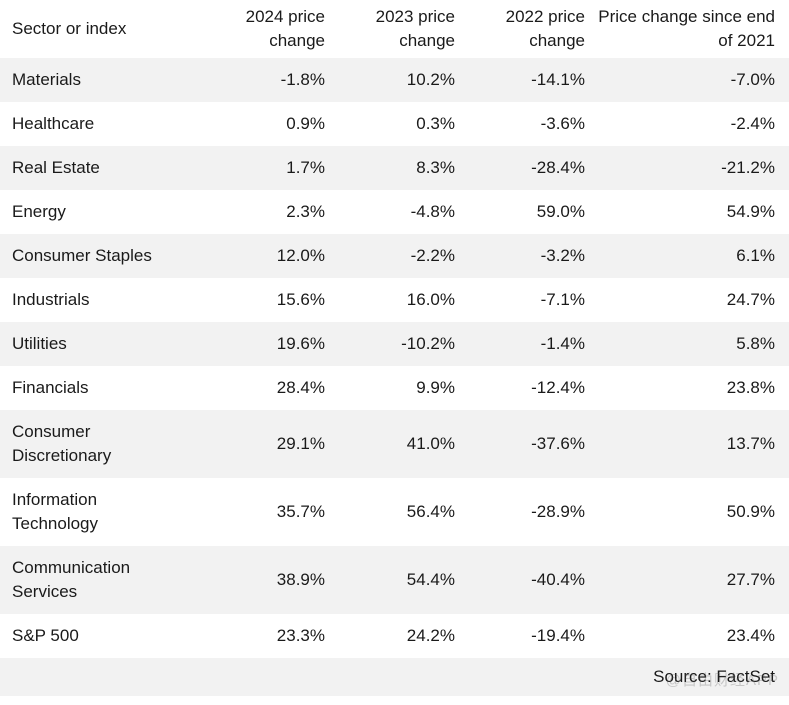 The width and height of the screenshot is (789, 705). What do you see at coordinates (300, 343) in the screenshot?
I see `value-cell: 19.6%` at bounding box center [300, 343].